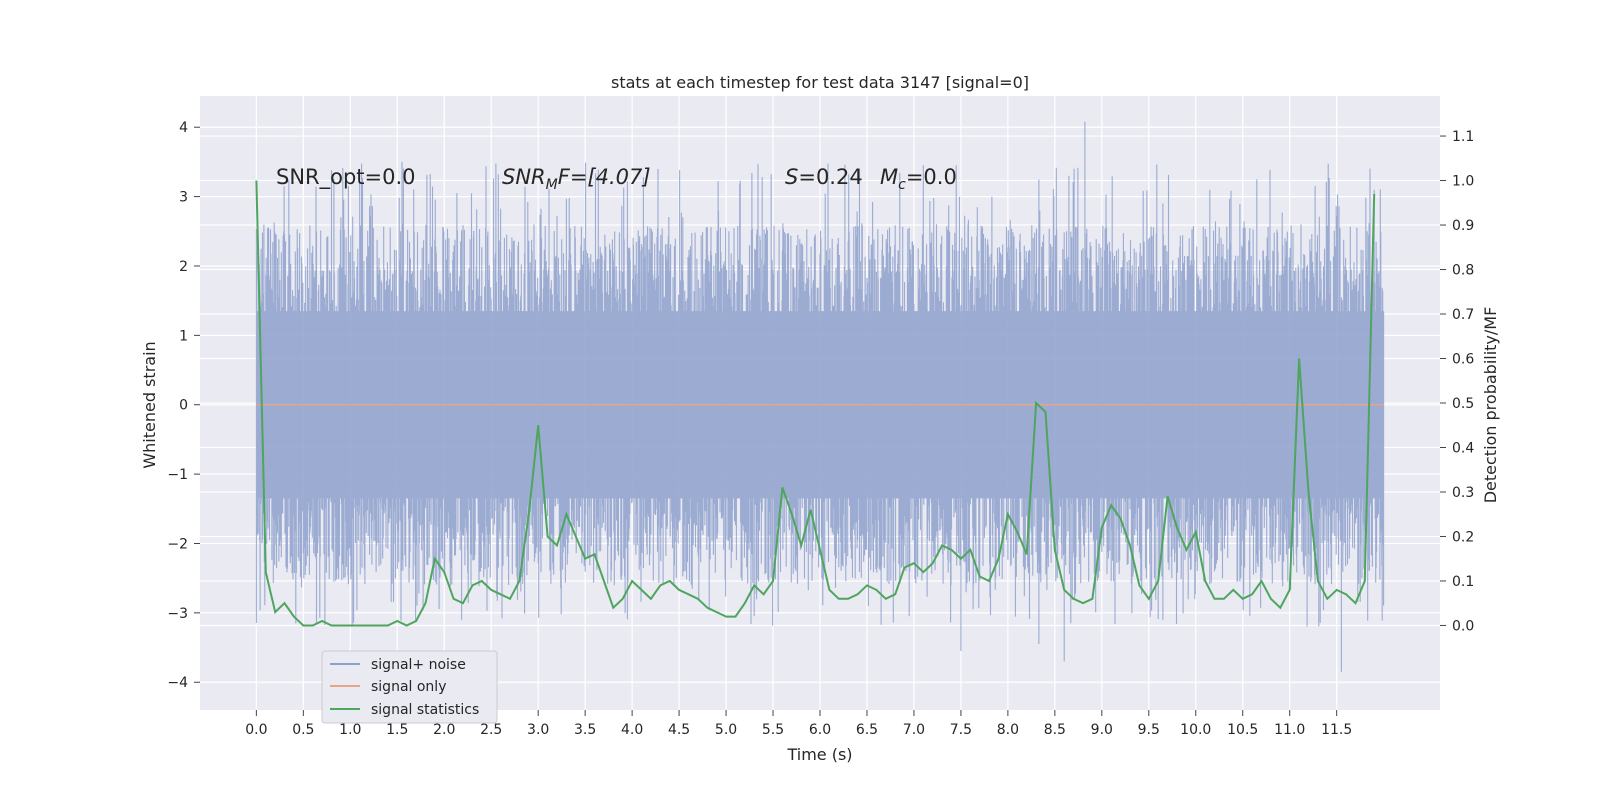  Describe the element at coordinates (177, 614) in the screenshot. I see `y-left-tick-label: −3` at that location.